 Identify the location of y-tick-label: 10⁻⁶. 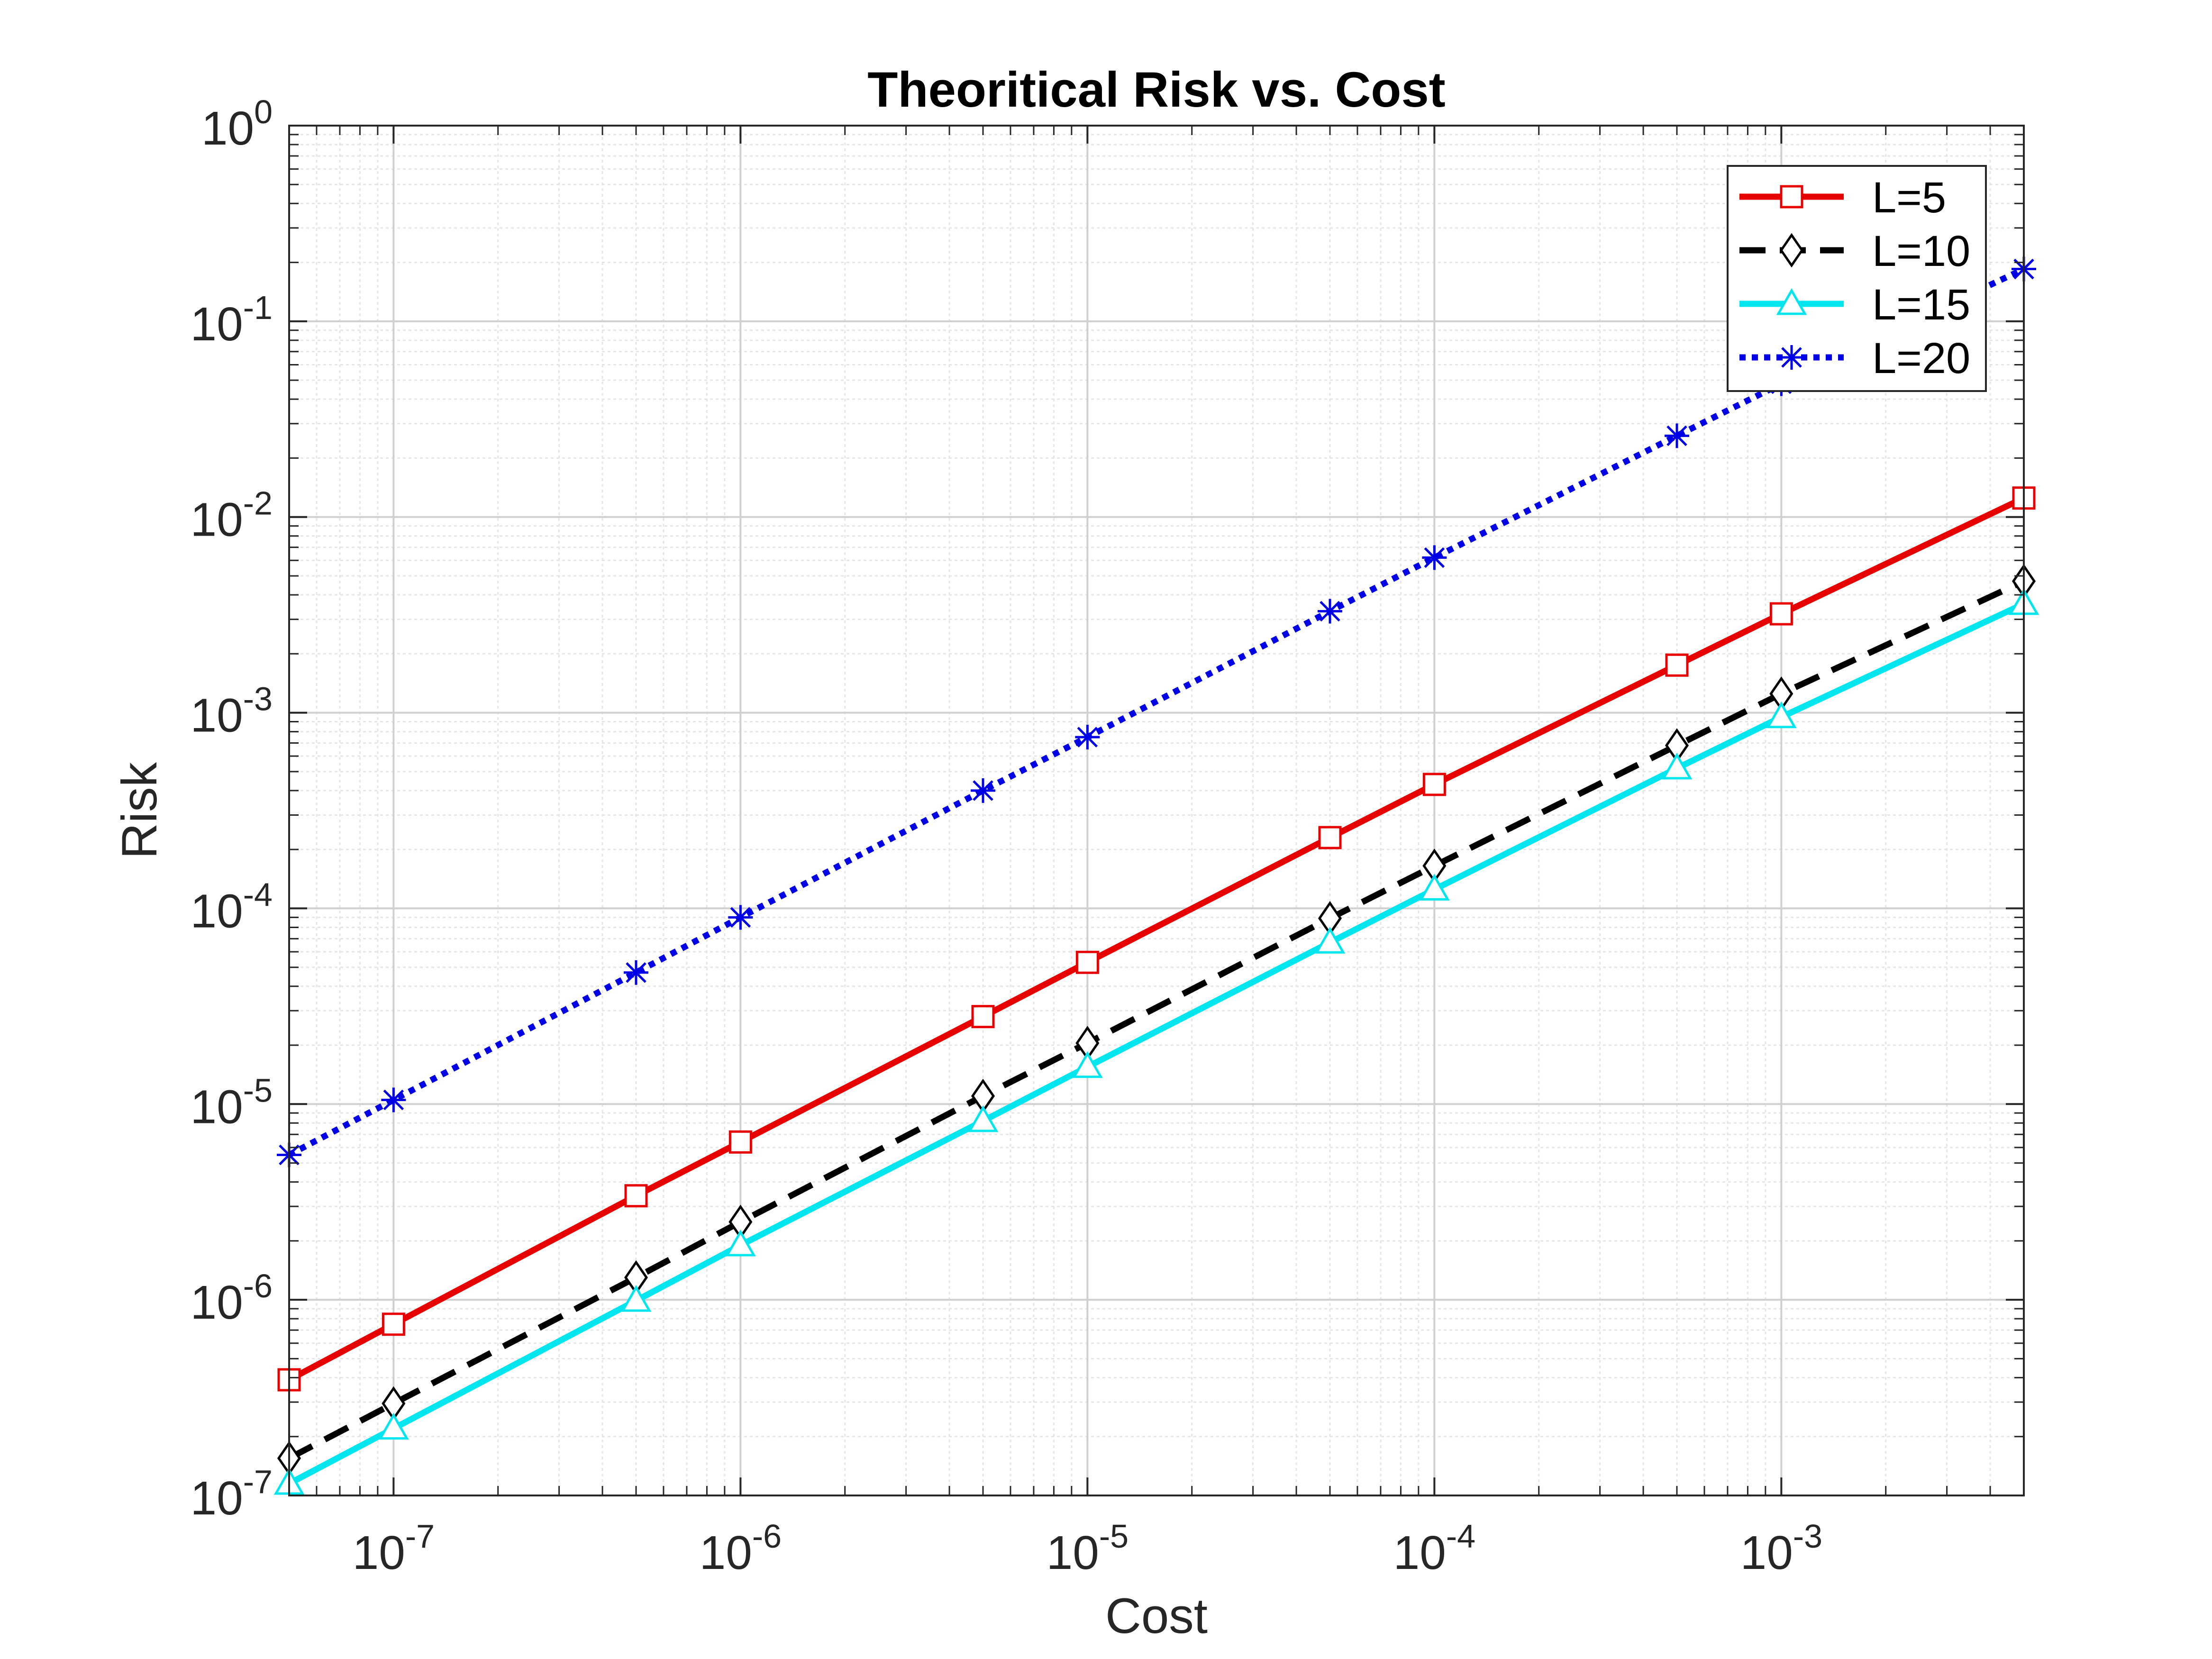
(232, 1298).